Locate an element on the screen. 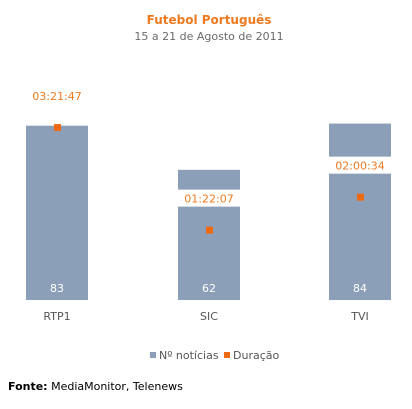  bar-rtp1 is located at coordinates (57, 212).